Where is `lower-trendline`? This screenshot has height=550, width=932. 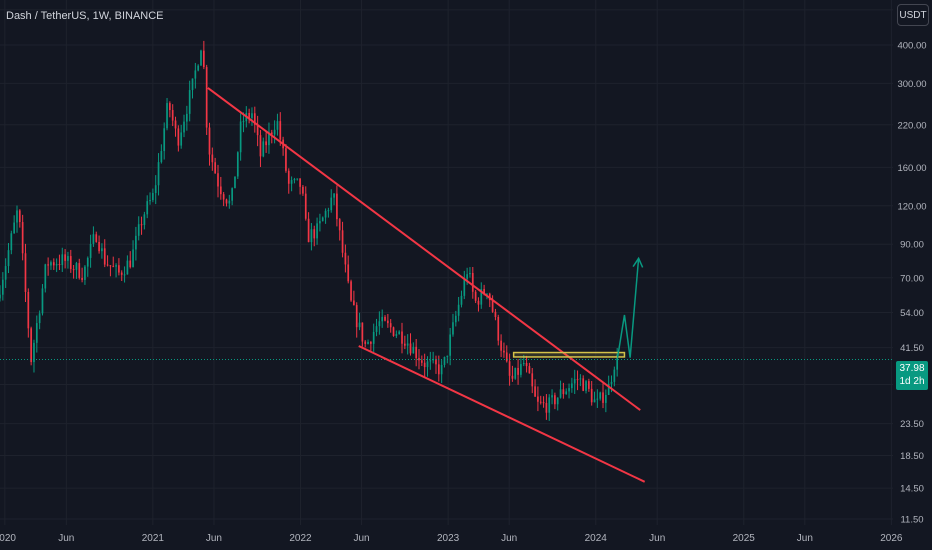
lower-trendline is located at coordinates (502, 414).